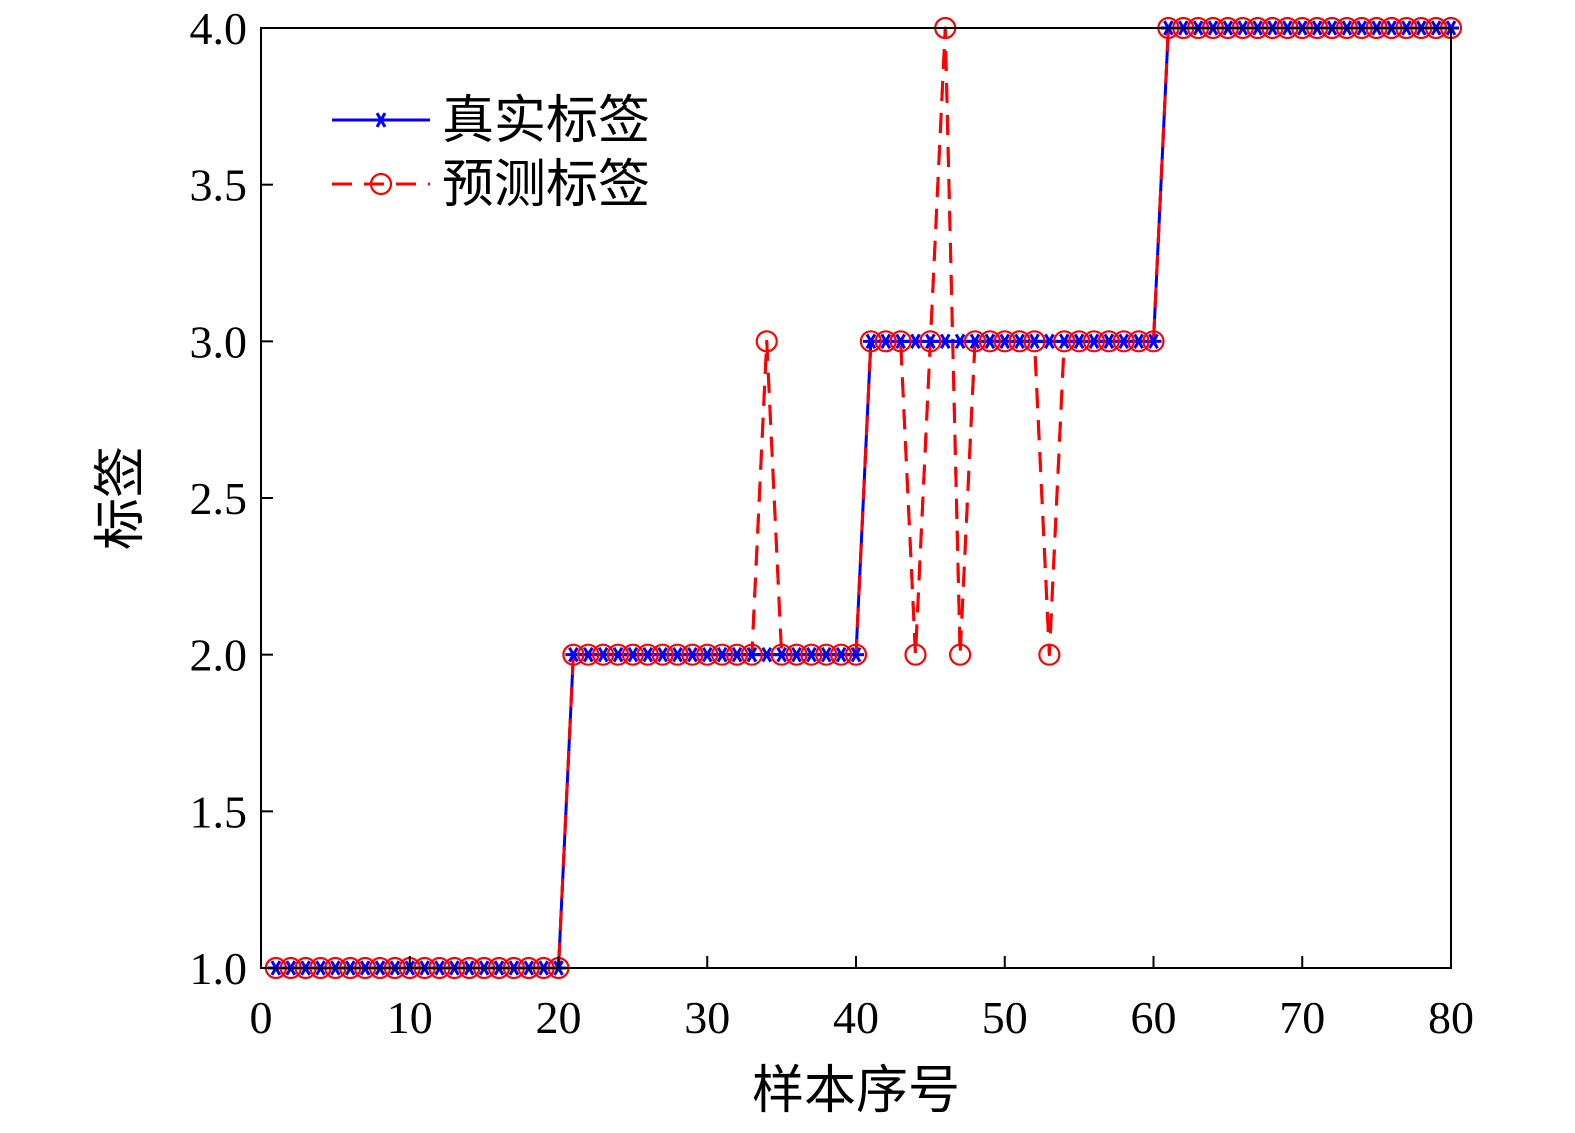  Describe the element at coordinates (381, 184) in the screenshot. I see `legend-marker-circle` at that location.